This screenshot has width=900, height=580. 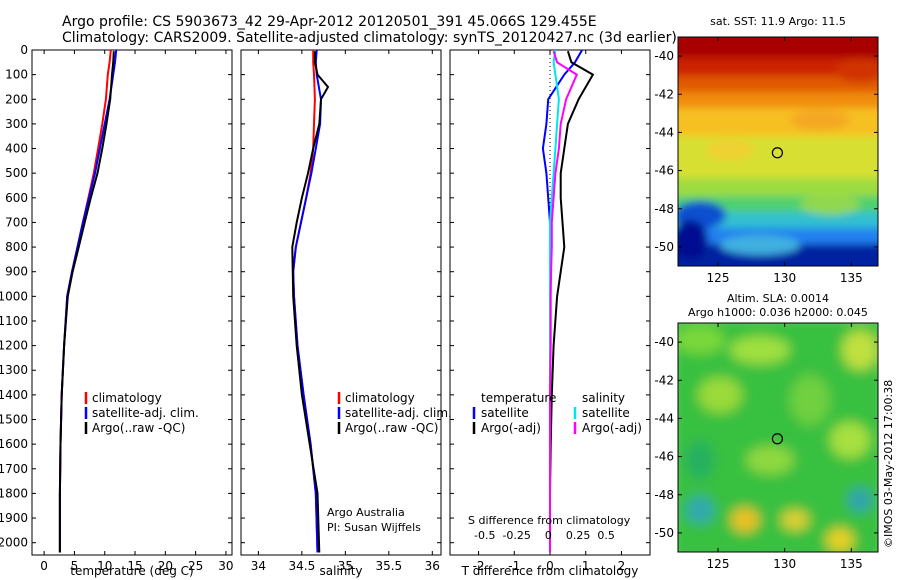 What do you see at coordinates (888, 464) in the screenshot?
I see `imos-timestamp: ©IMOS 03-May-2012 17:00:38` at bounding box center [888, 464].